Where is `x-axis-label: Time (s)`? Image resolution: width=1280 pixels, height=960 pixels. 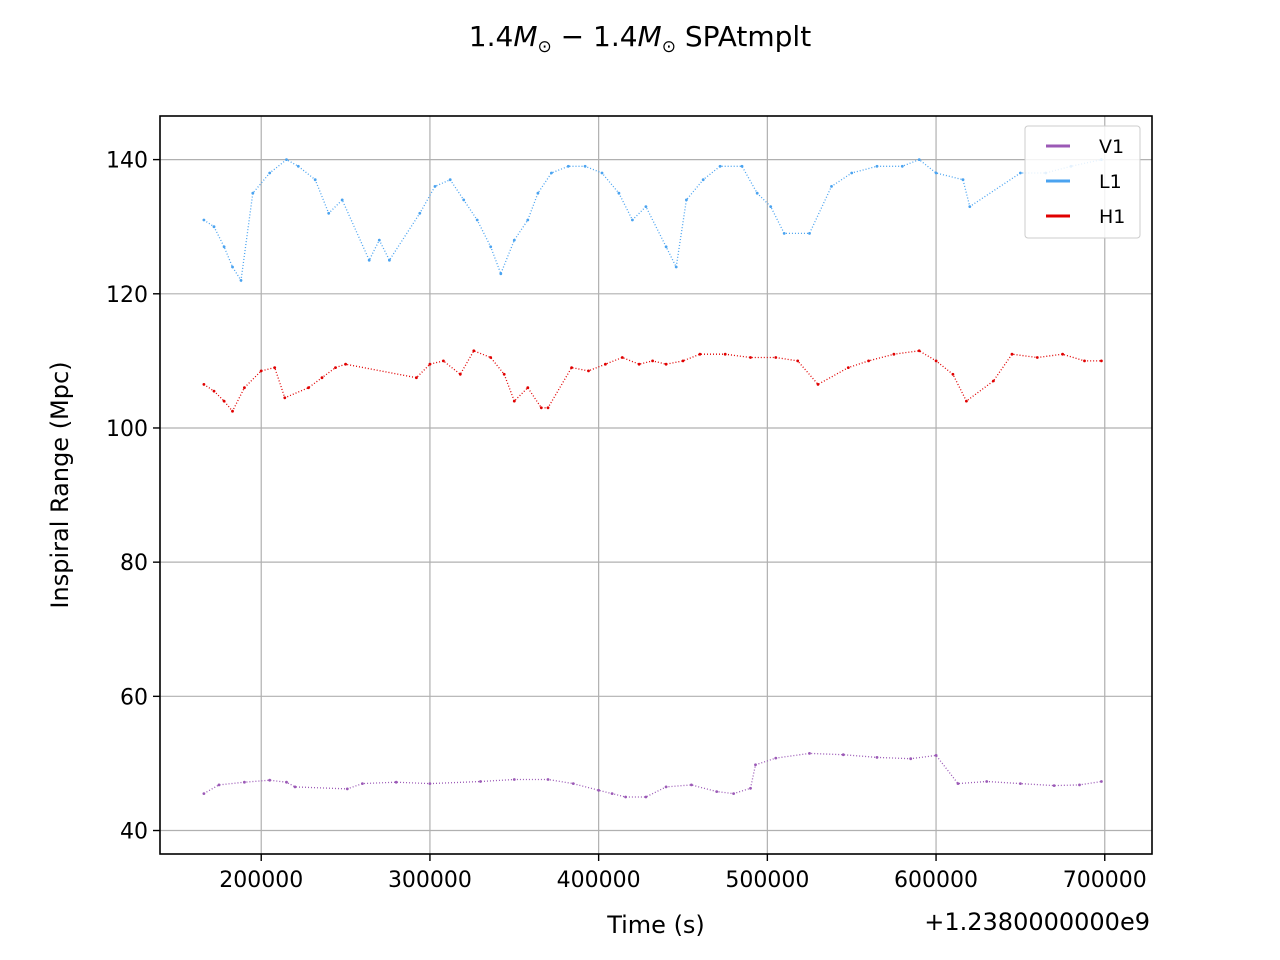
x-axis-label: Time (s) is located at coordinates (655, 925).